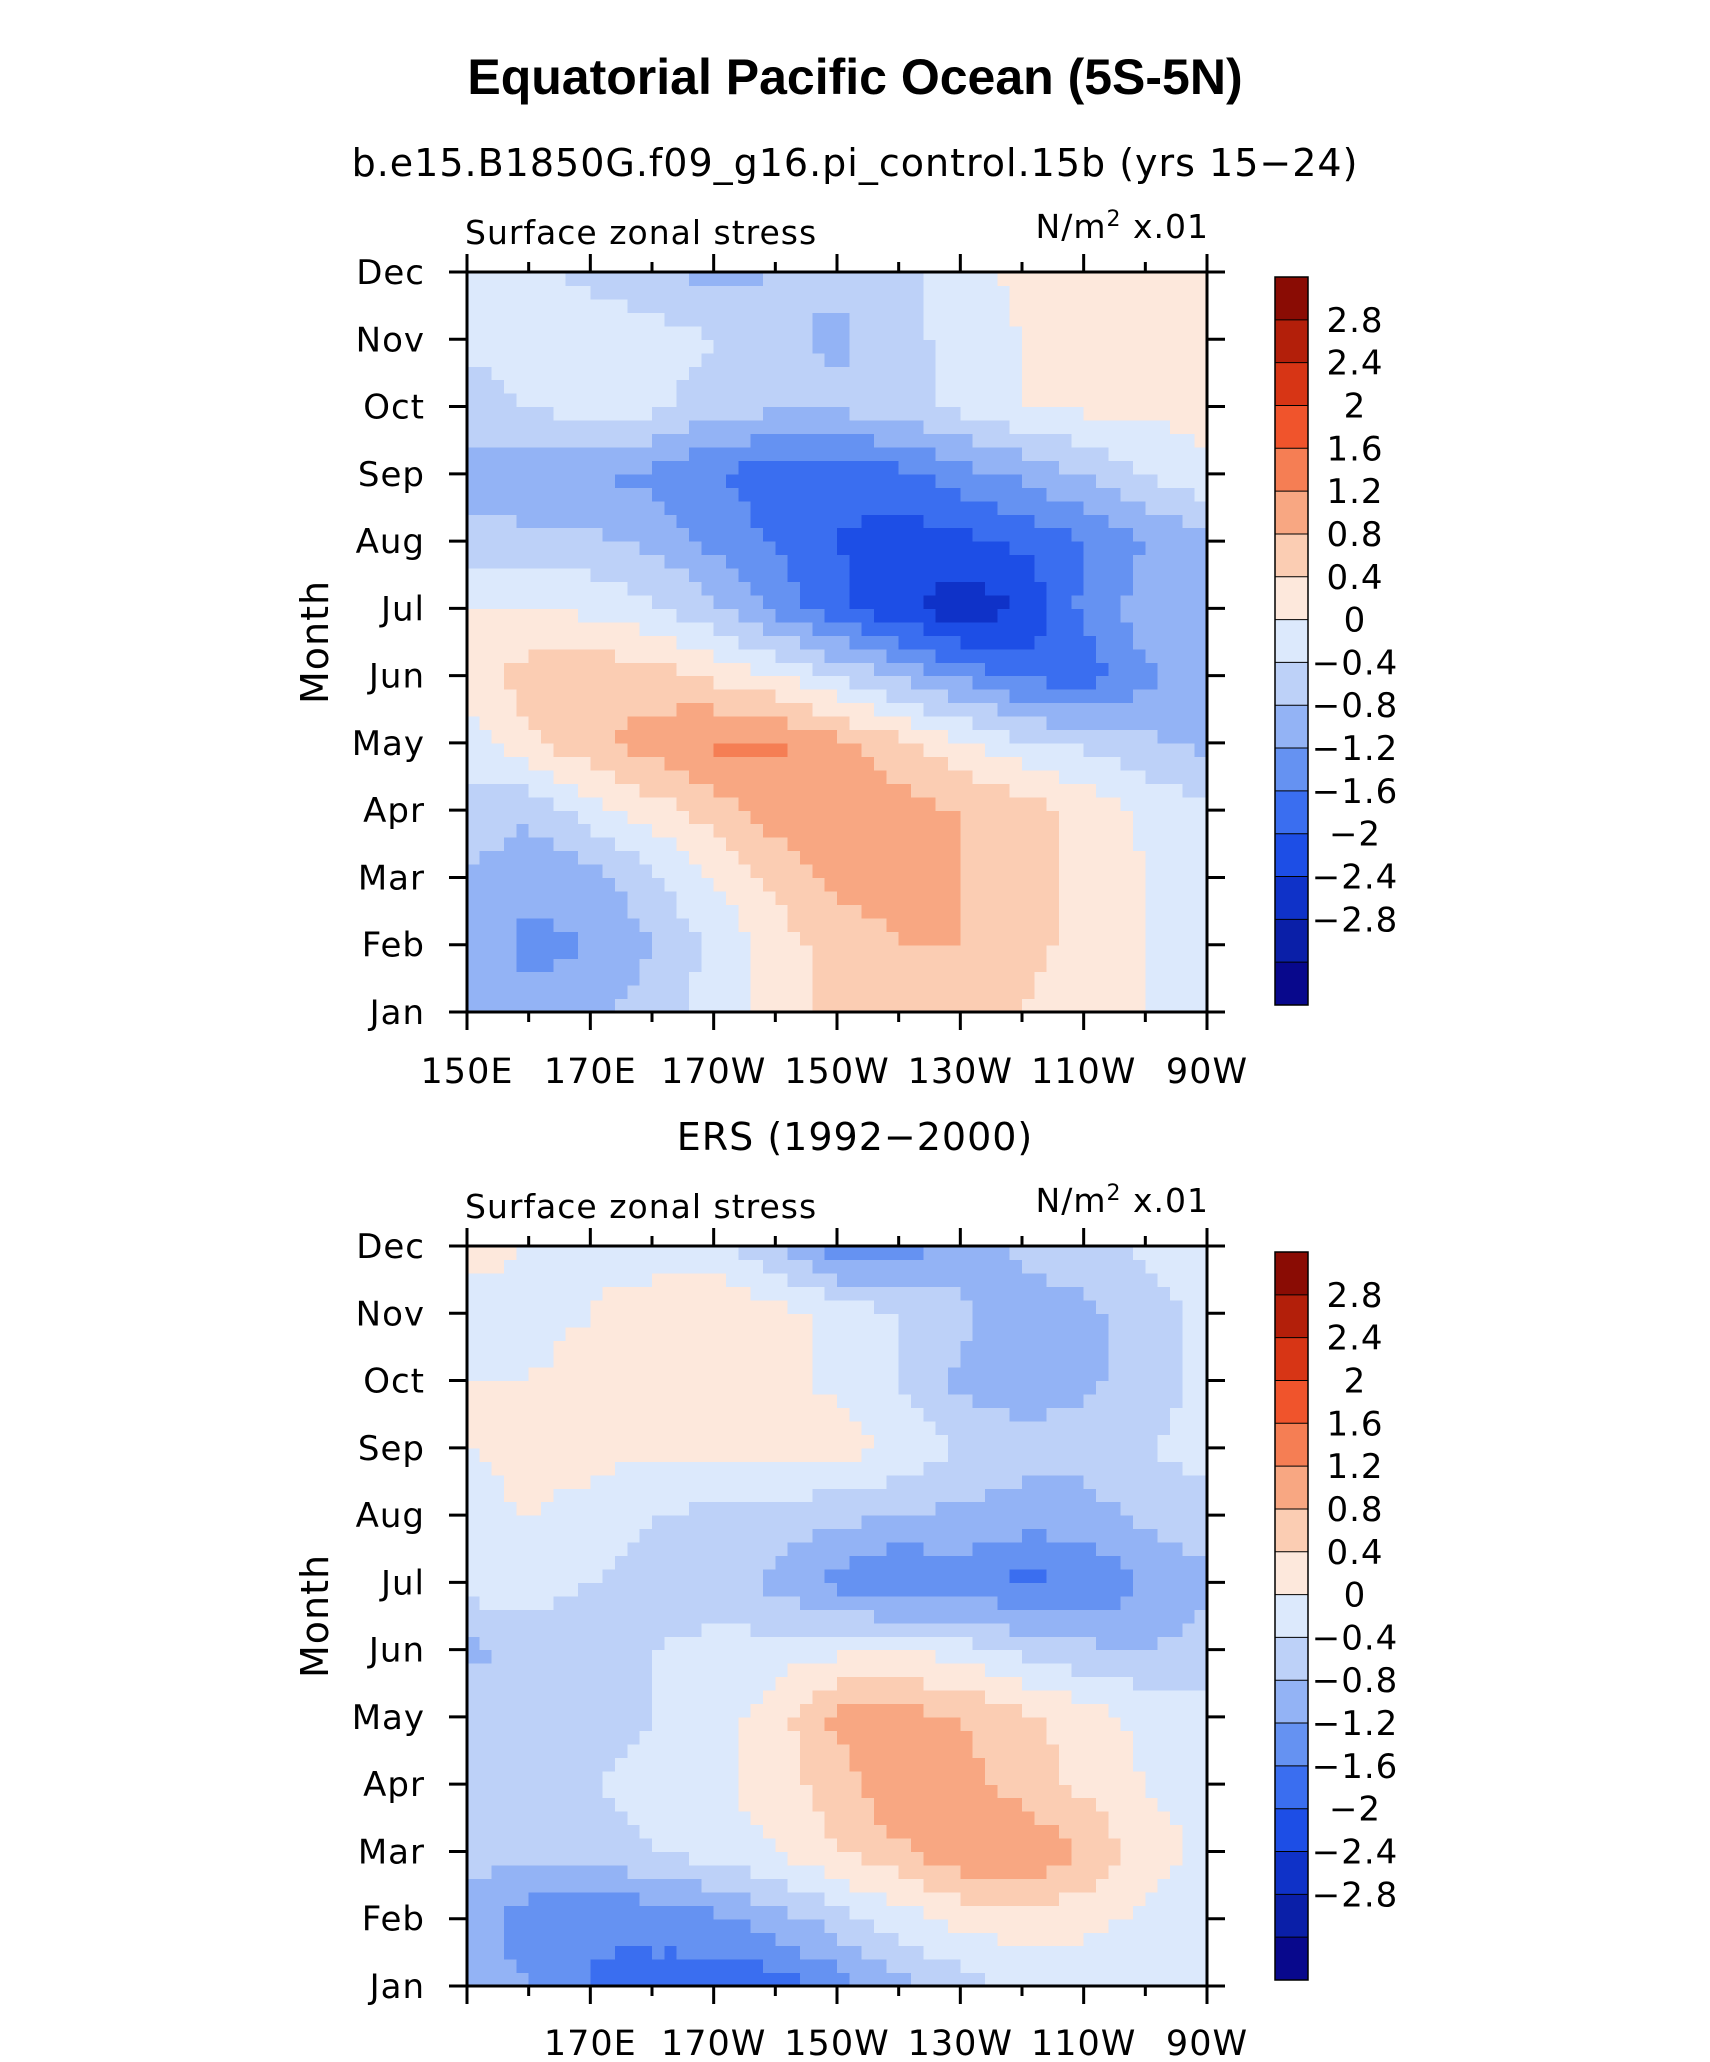 Image resolution: width=1710 pixels, height=2062 pixels. What do you see at coordinates (391, 475) in the screenshot?
I see `y-tick-label: Sep` at bounding box center [391, 475].